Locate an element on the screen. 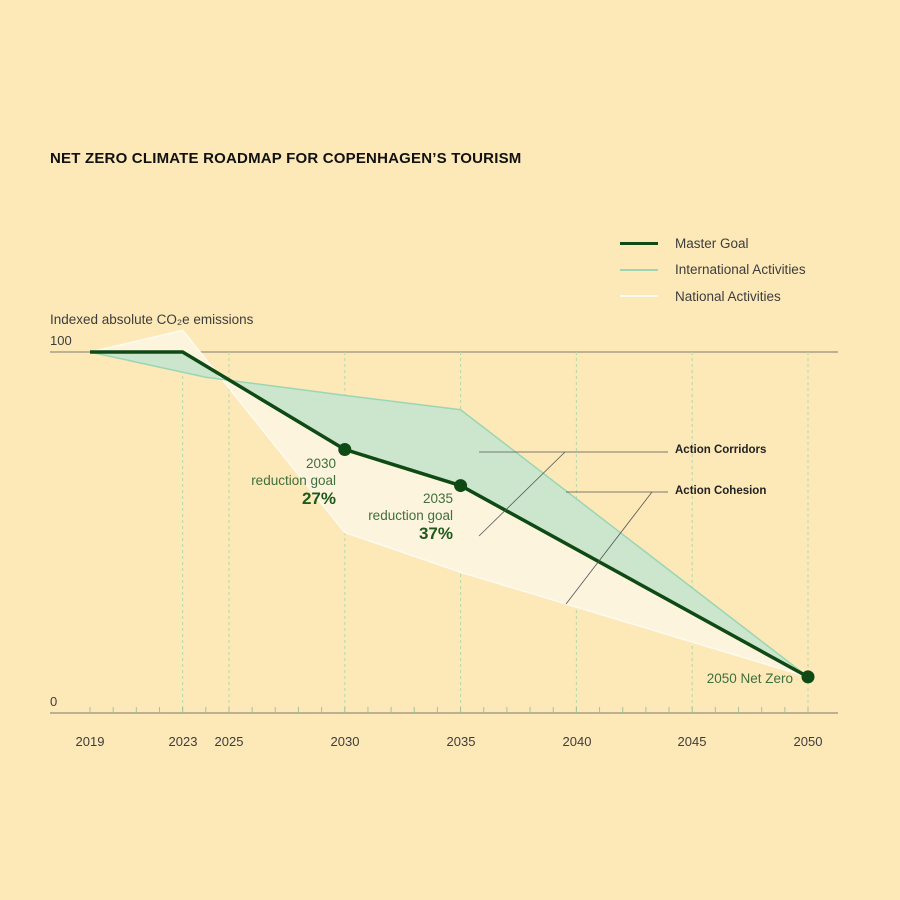 This screenshot has height=900, width=900. annotation-percent: 27% is located at coordinates (318, 498).